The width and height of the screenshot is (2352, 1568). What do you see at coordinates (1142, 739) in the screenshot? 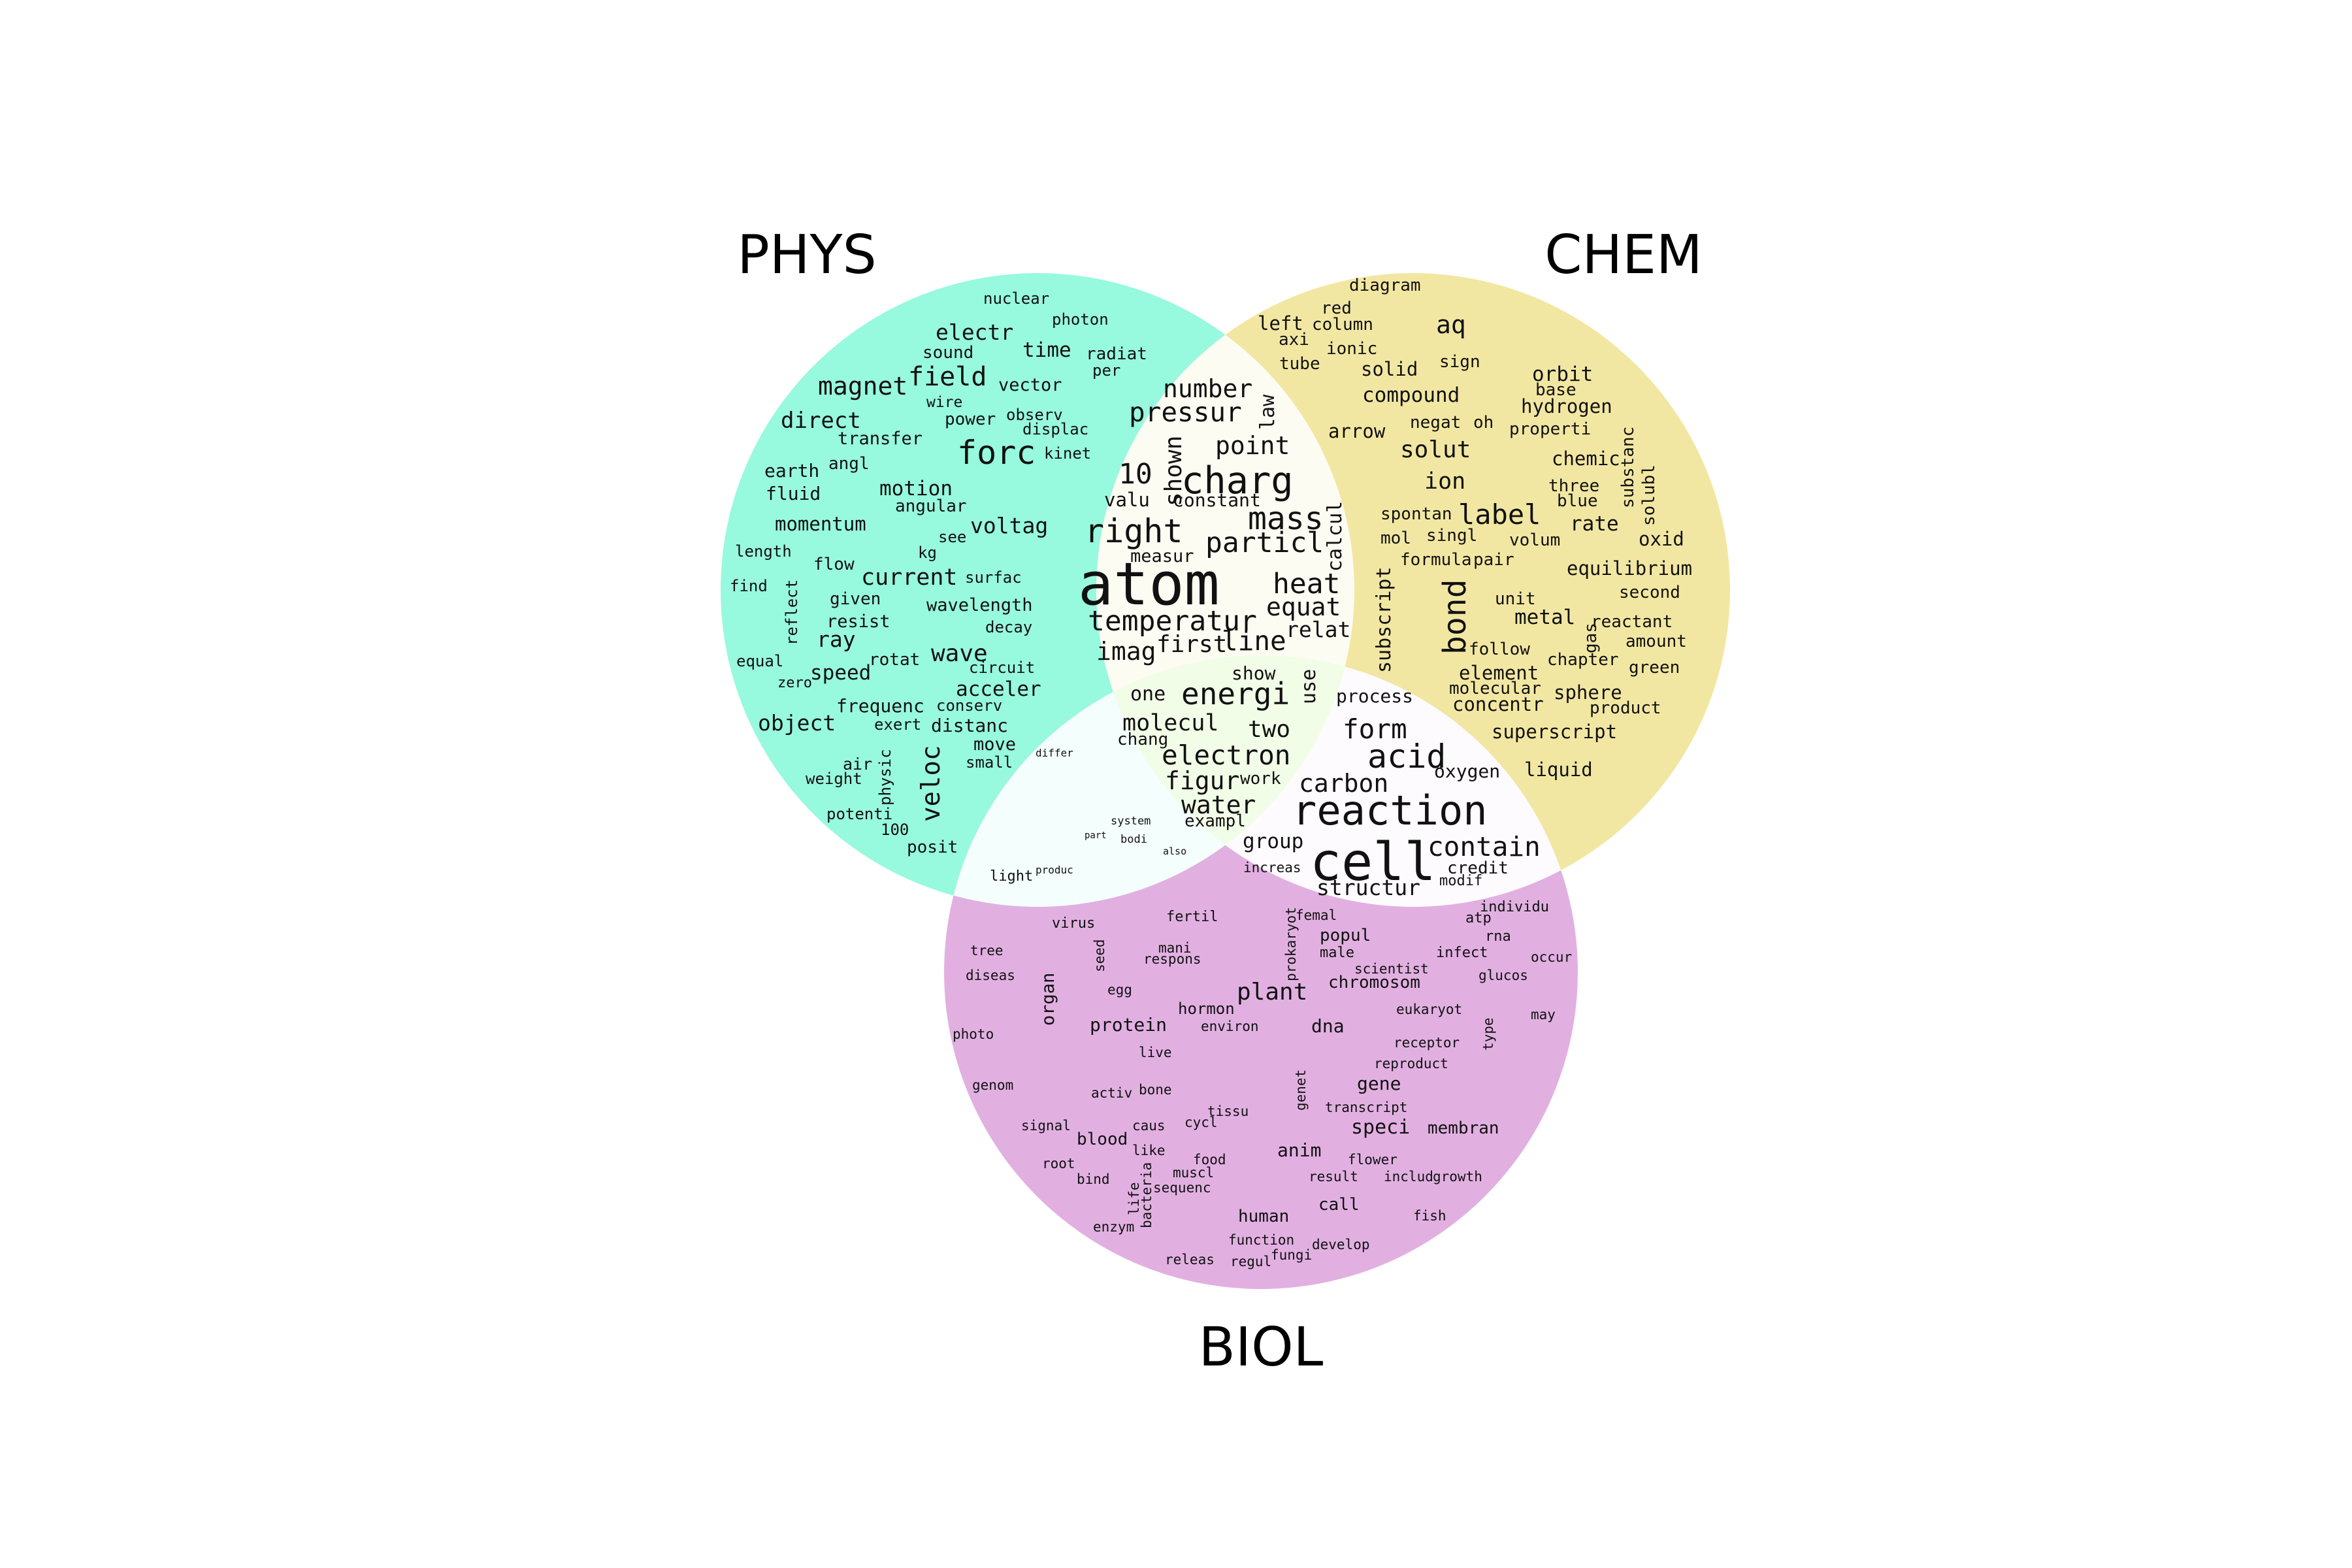
I see `word: chang` at bounding box center [1142, 739].